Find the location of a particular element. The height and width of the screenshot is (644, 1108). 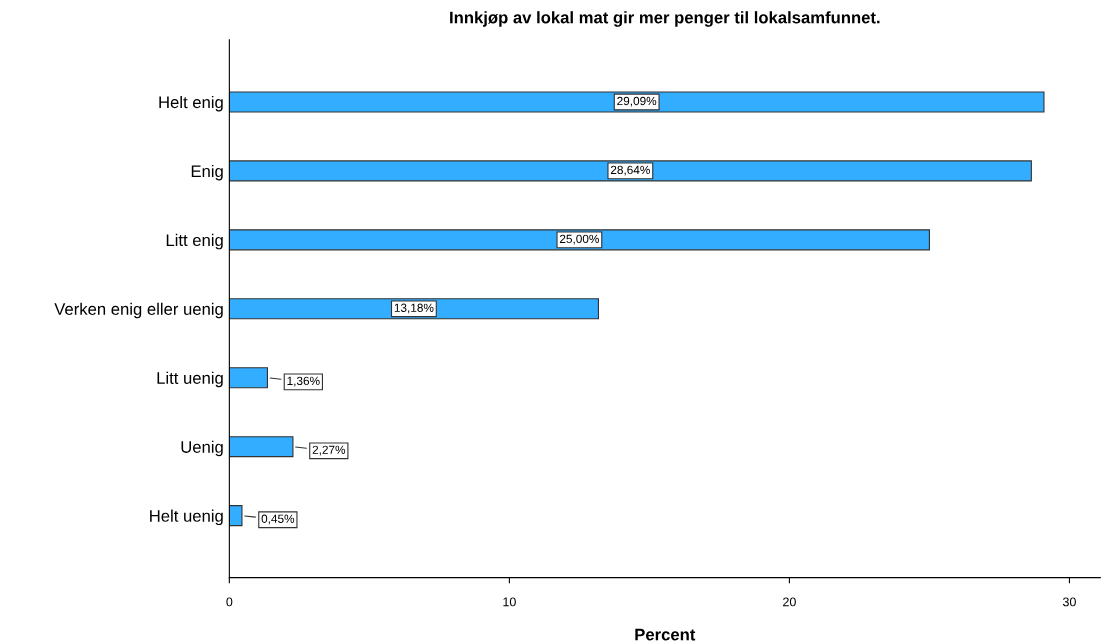

data-label: 29,09% is located at coordinates (637, 101).